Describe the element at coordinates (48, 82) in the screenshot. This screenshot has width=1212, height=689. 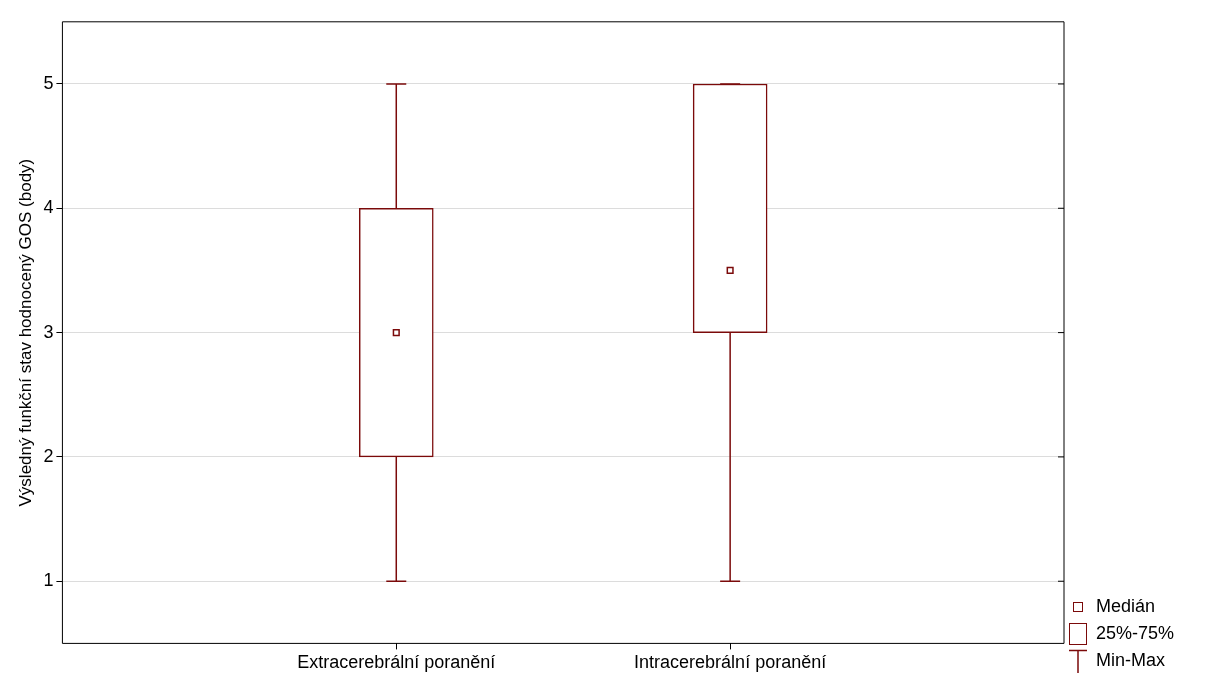
I see `y-tick-label: 5` at that location.